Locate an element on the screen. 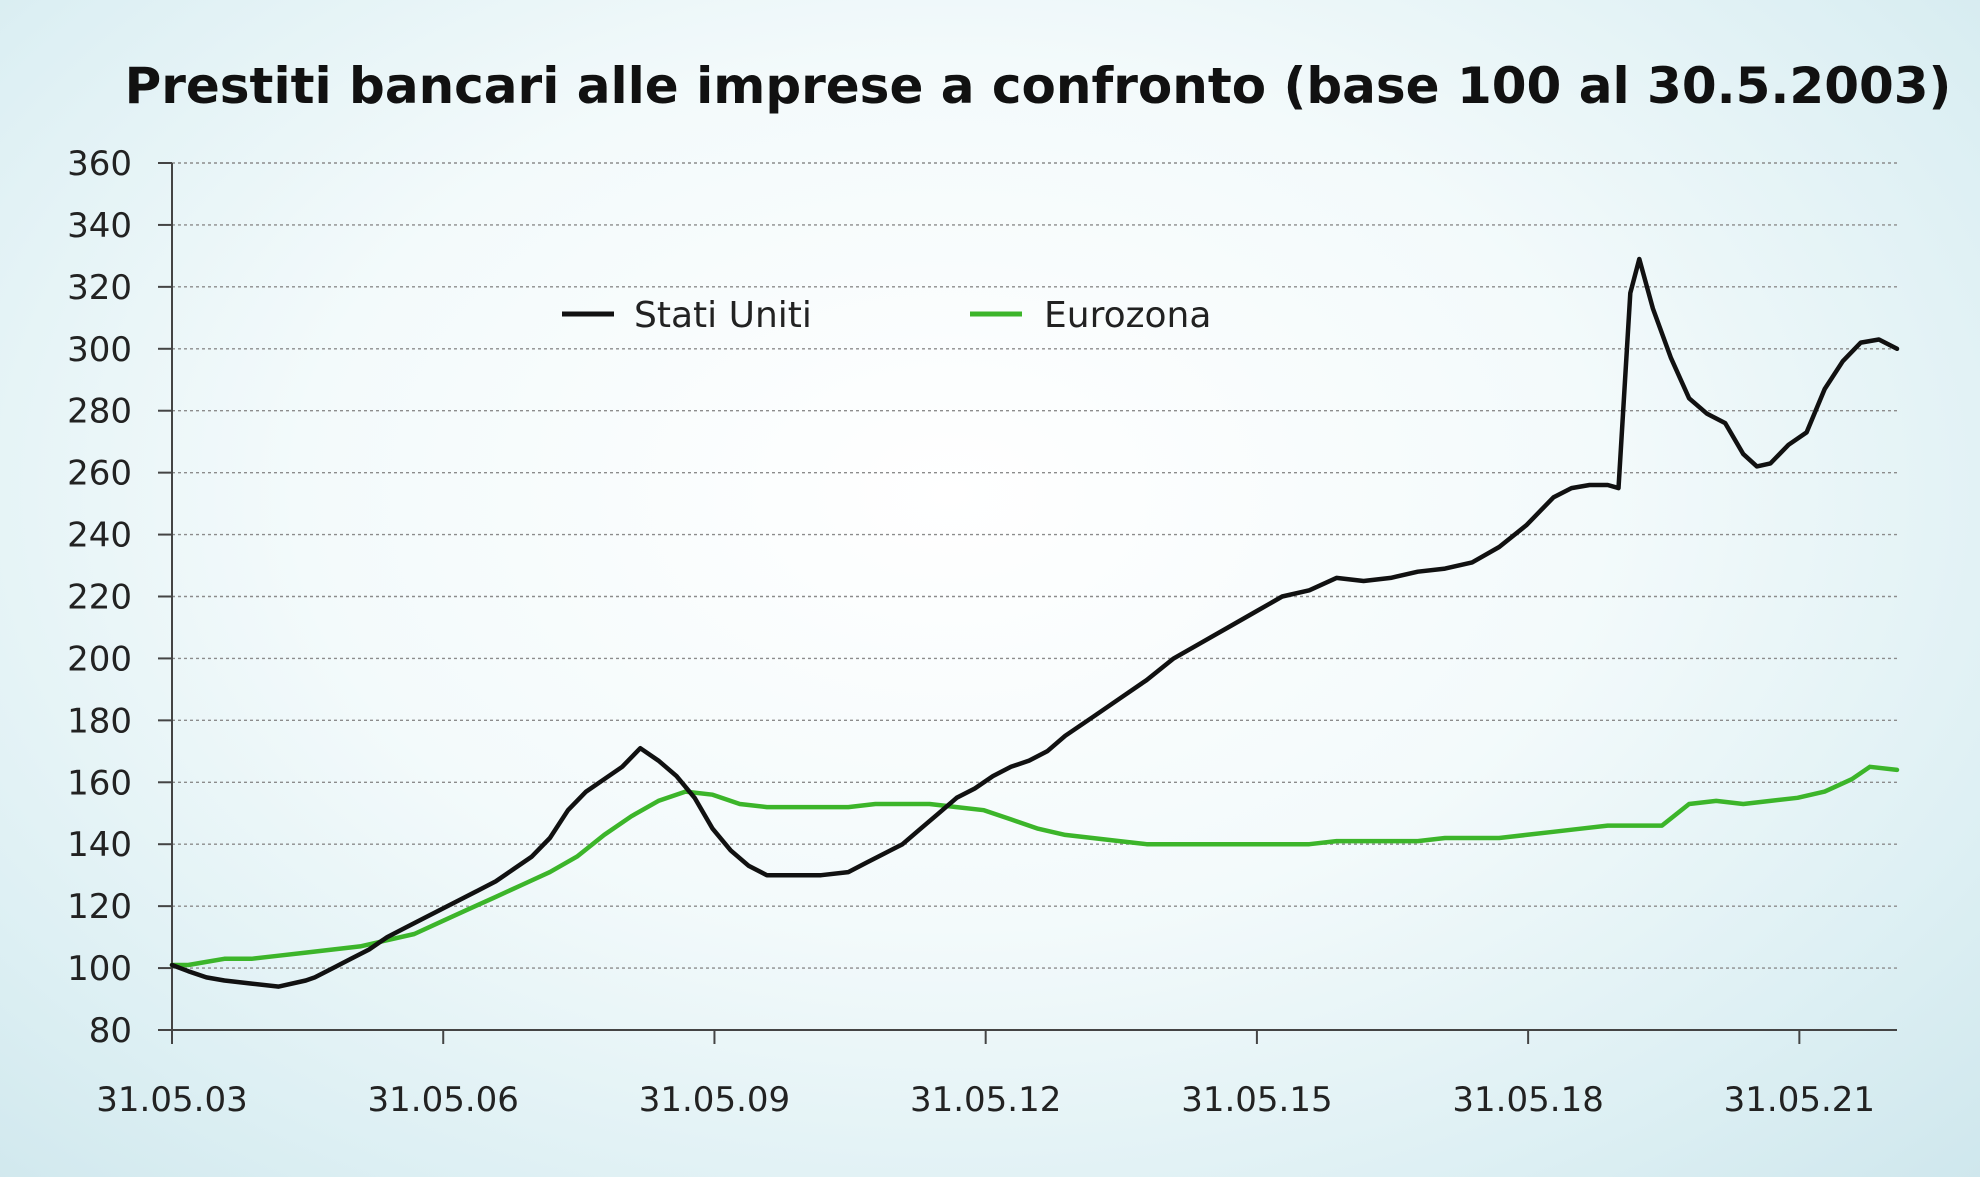 The height and width of the screenshot is (1177, 1980). y-tick-label: 260 is located at coordinates (99, 474).